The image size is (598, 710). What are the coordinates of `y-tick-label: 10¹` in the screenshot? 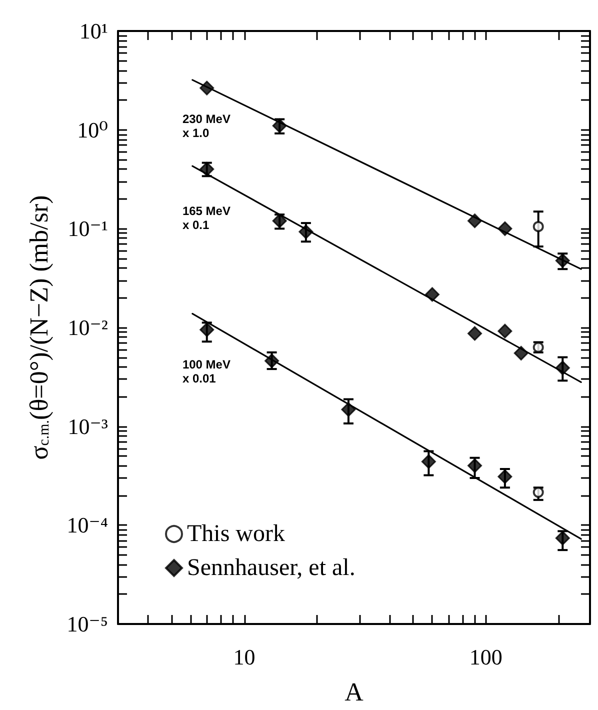 It's located at (93, 31).